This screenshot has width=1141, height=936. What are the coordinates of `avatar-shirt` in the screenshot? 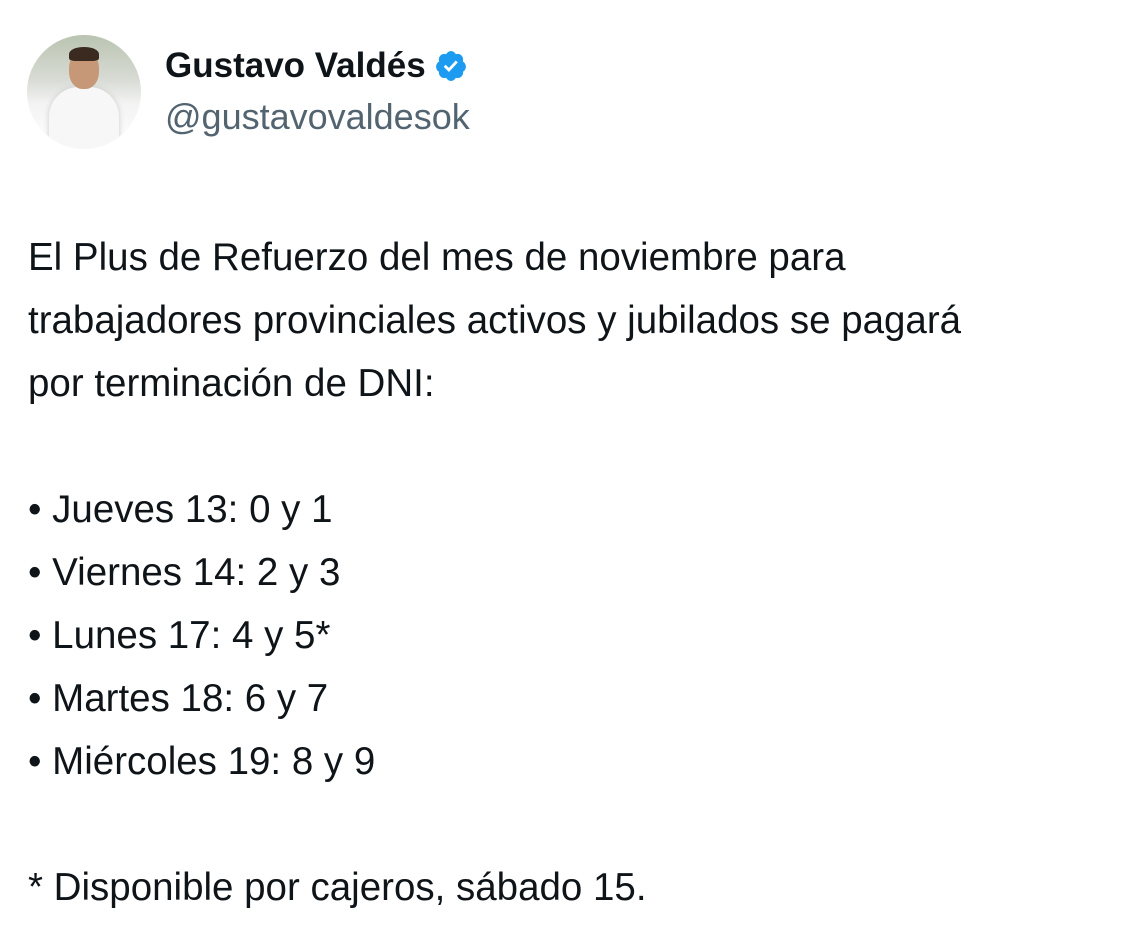 It's located at (84, 118).